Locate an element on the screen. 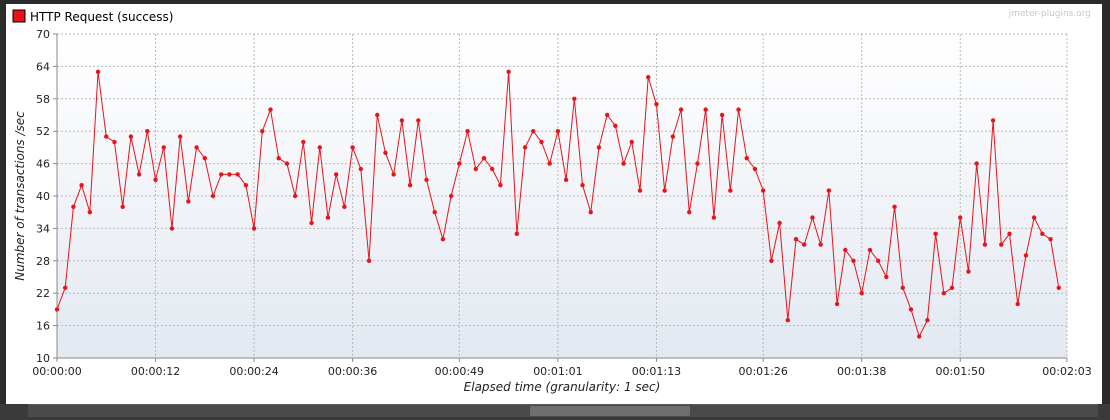 This screenshot has height=420, width=1110. scrollbar-thumb is located at coordinates (610, 411).